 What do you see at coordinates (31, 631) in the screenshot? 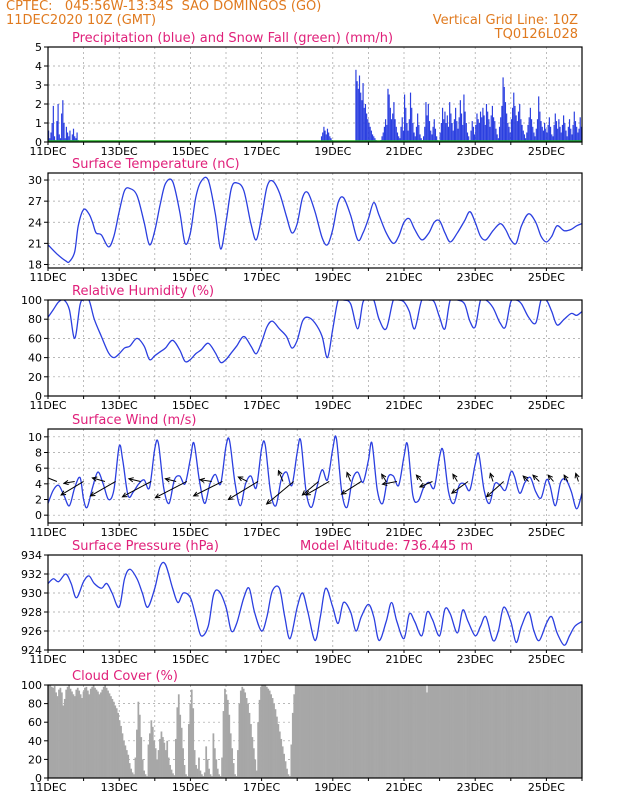
I see `y-tick-label: 926` at bounding box center [31, 631].